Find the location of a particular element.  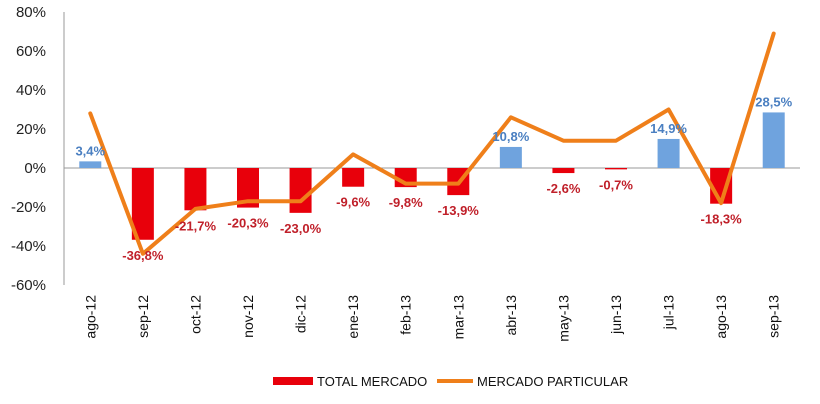

y-tick-label: 0% is located at coordinates (35, 168).